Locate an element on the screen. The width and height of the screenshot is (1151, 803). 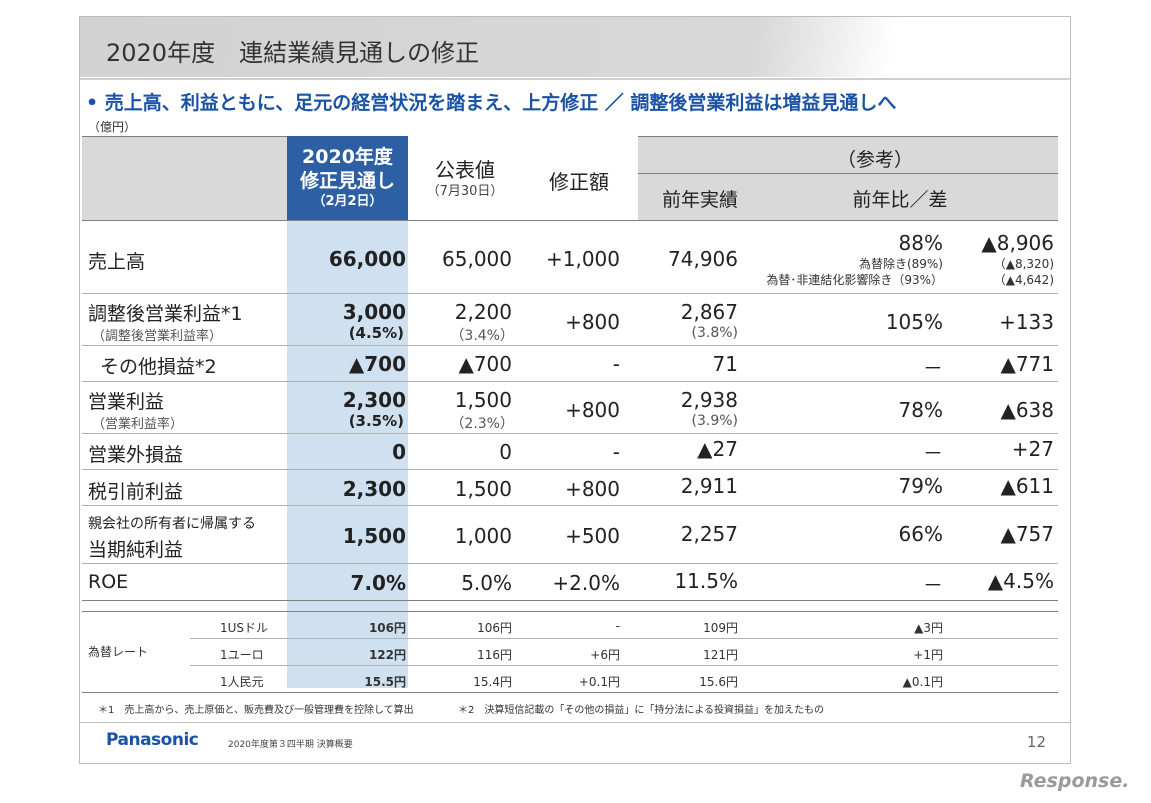
prev-actual-header: 前年実績 is located at coordinates (699, 200).